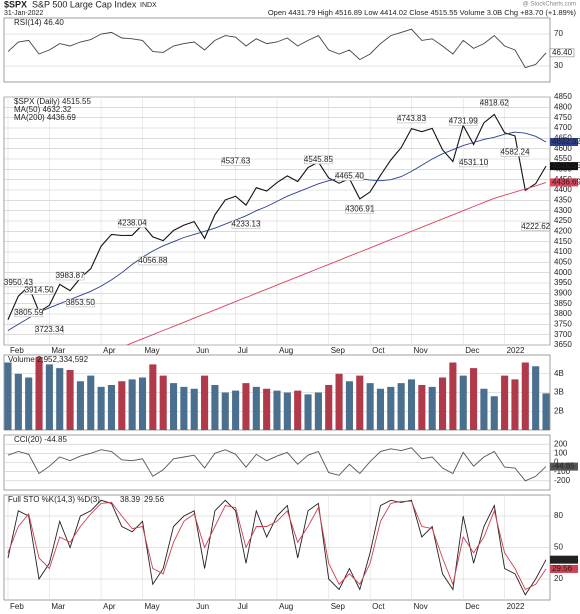  Describe the element at coordinates (563, 251) in the screenshot. I see `y-tick-label: 4100` at that location.